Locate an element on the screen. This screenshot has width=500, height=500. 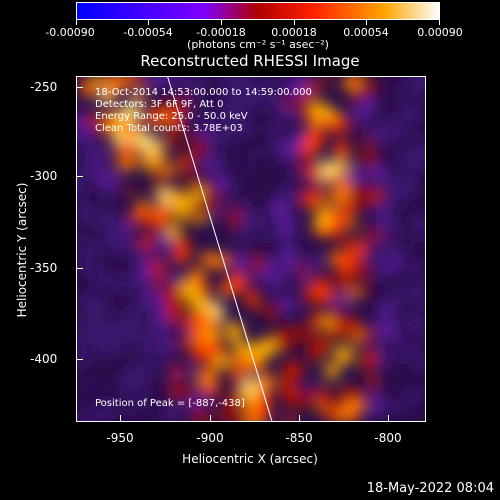
y-axis-title: Heliocentric Y (arcsec) is located at coordinates (22, 250).